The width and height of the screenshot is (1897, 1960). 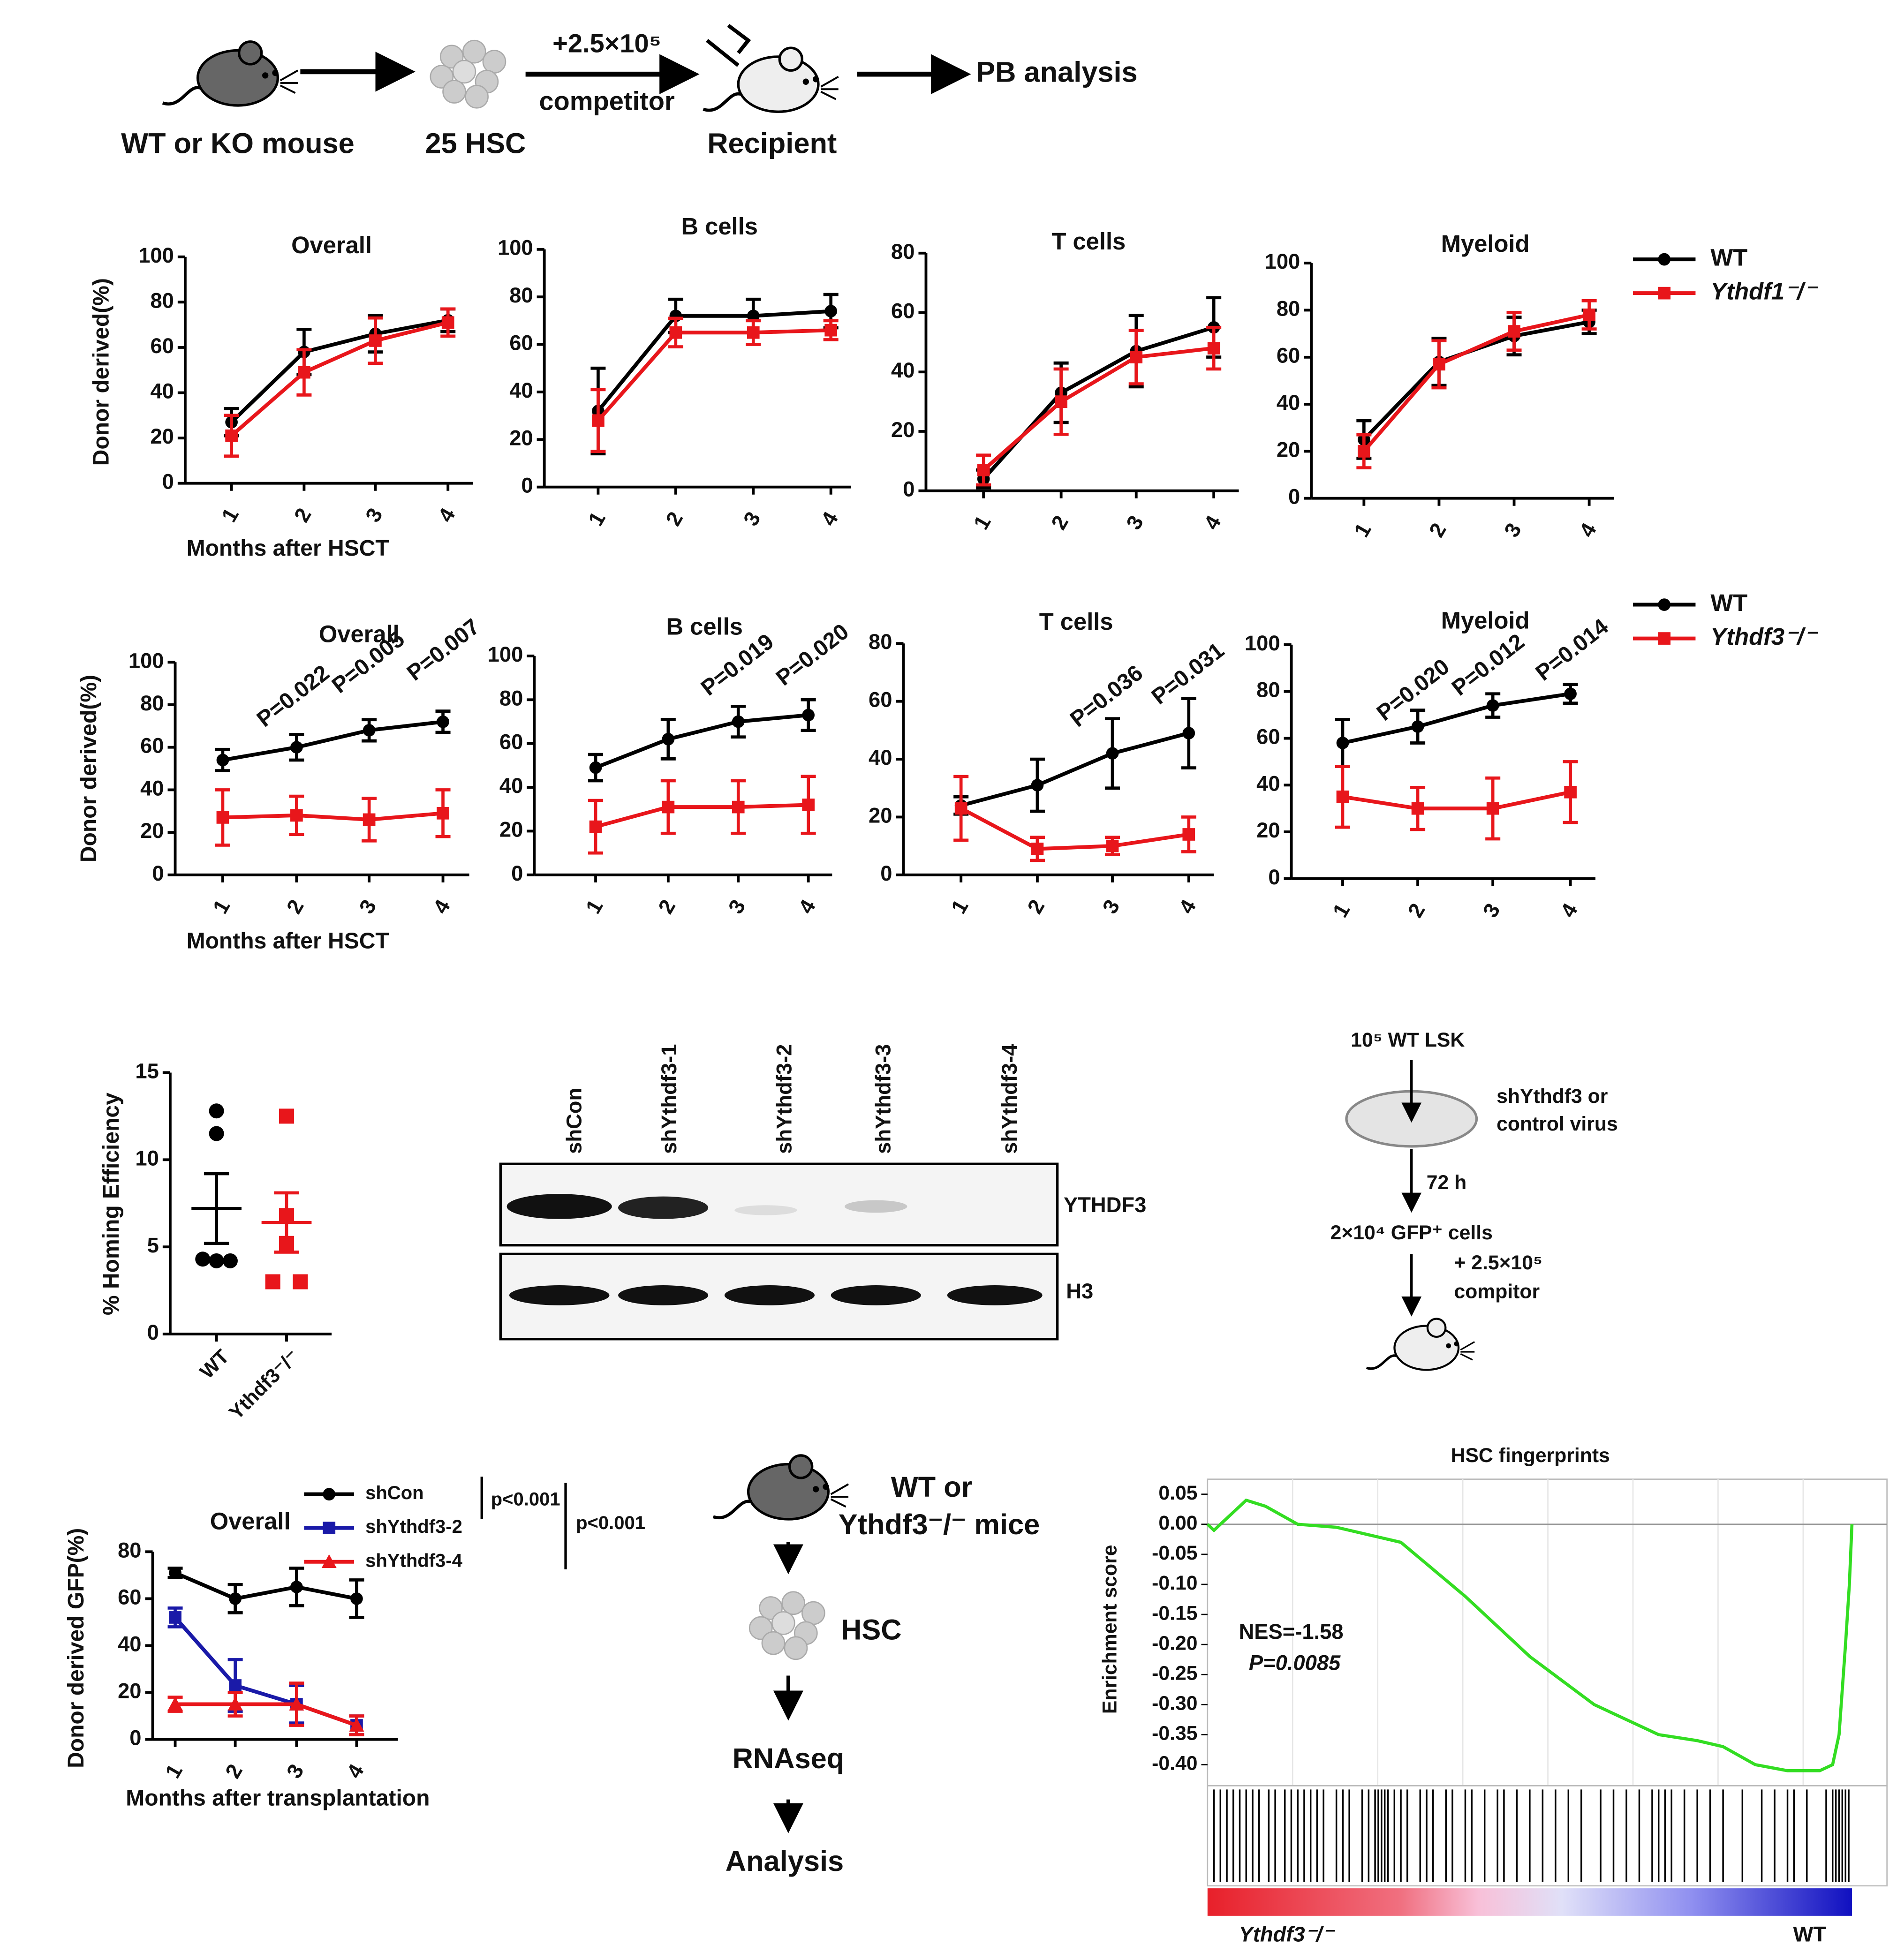 What do you see at coordinates (1548, 1836) in the screenshot?
I see `hits-frame` at bounding box center [1548, 1836].